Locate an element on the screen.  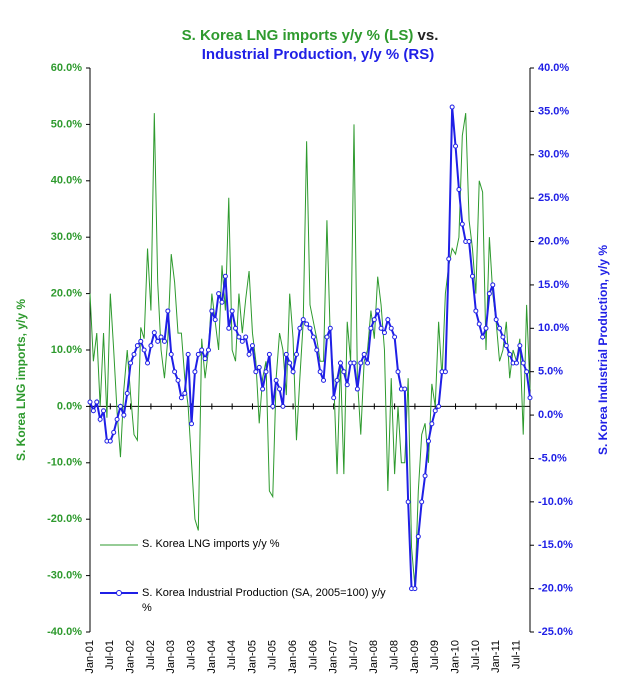
y-tick-label: -10.0% is located at coordinates (64, 463).